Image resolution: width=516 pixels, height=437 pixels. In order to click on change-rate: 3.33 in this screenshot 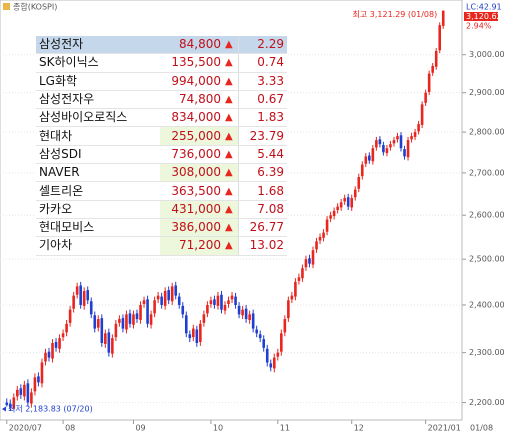, I will do `click(262, 81)`.